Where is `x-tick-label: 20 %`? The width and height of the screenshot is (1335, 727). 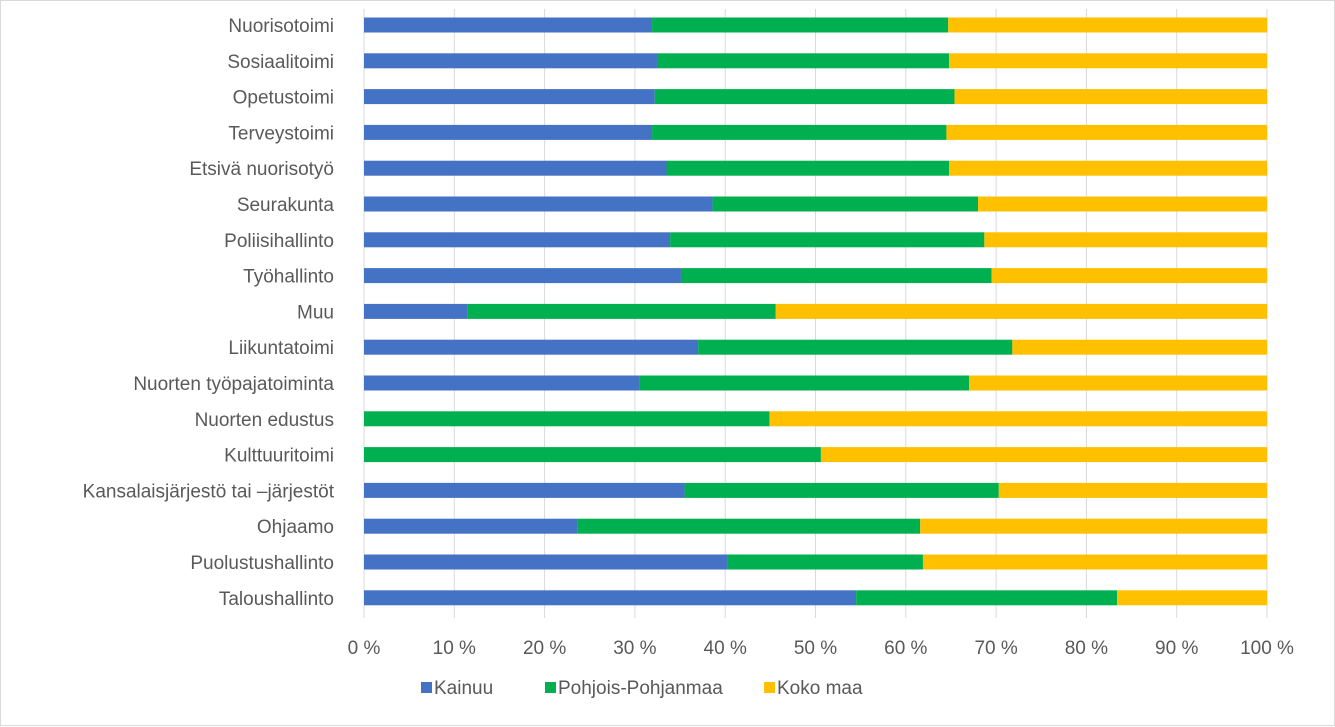
x-tick-label: 20 % is located at coordinates (544, 648).